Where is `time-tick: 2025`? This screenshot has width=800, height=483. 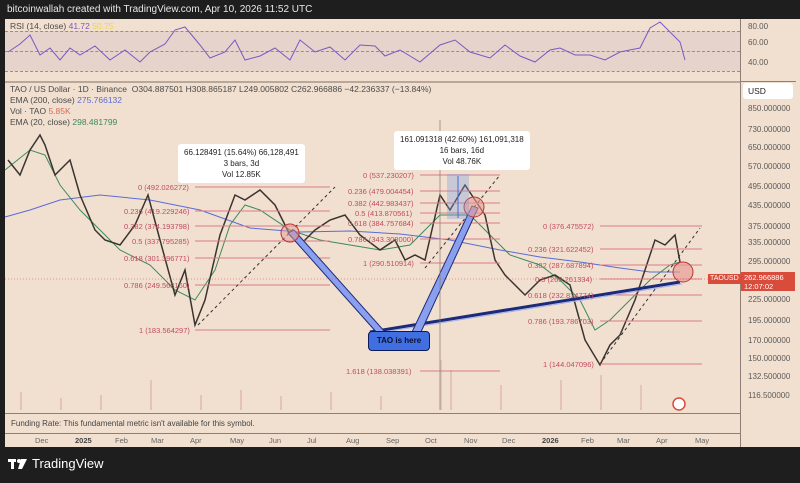
time-tick: 2025 is located at coordinates (83, 440).